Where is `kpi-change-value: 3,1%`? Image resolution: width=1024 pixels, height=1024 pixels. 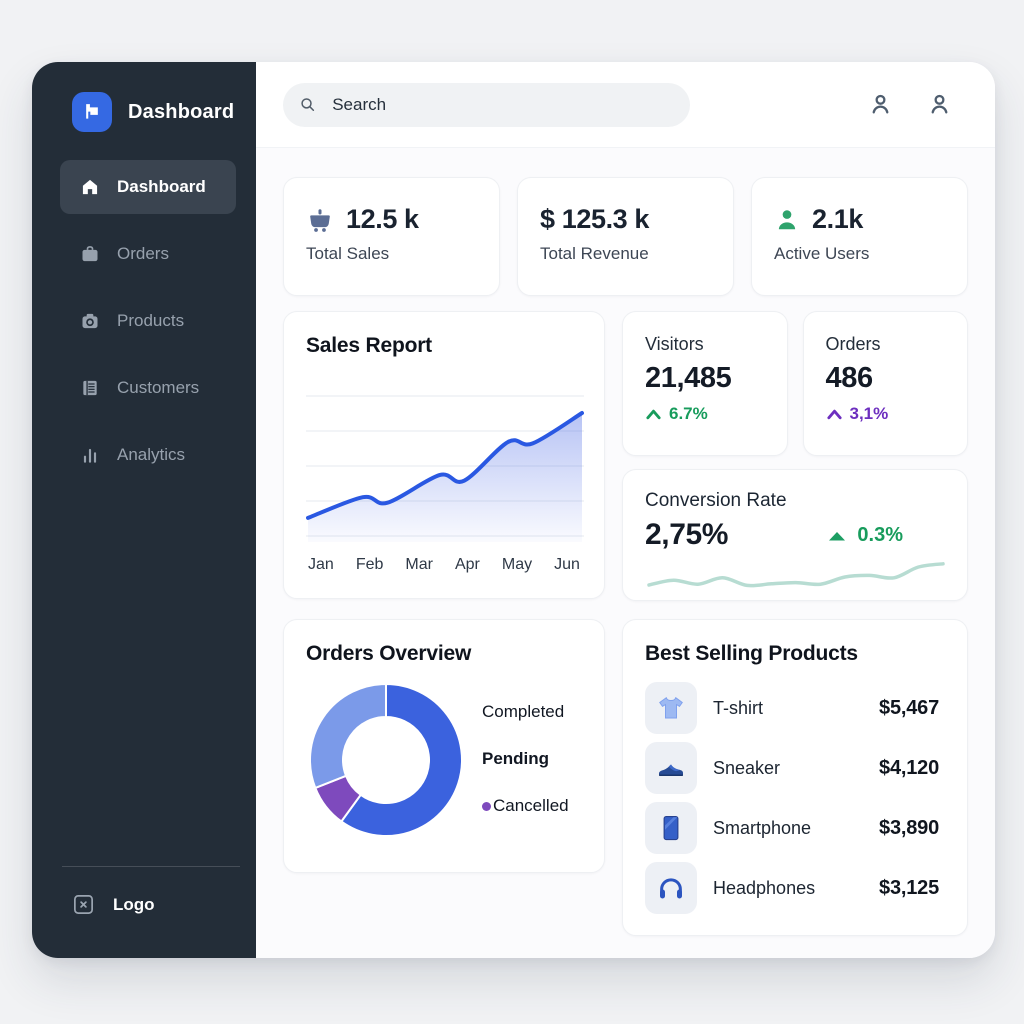 kpi-change-value: 3,1% is located at coordinates (869, 413).